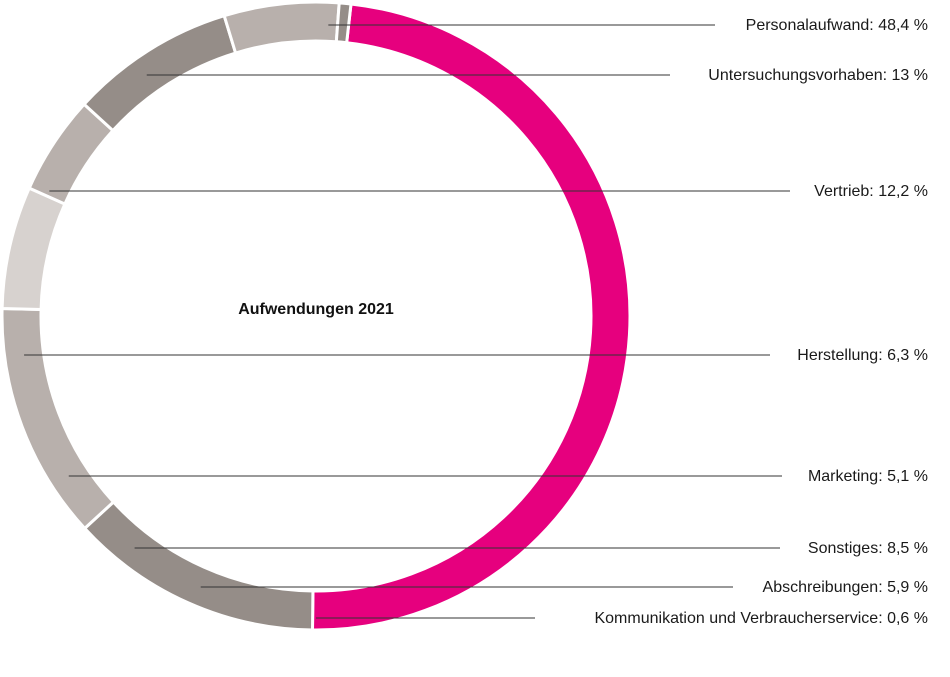 This screenshot has height=677, width=950. Describe the element at coordinates (862, 355) in the screenshot. I see `slice-label: Herstellung: 6,3 %` at that location.